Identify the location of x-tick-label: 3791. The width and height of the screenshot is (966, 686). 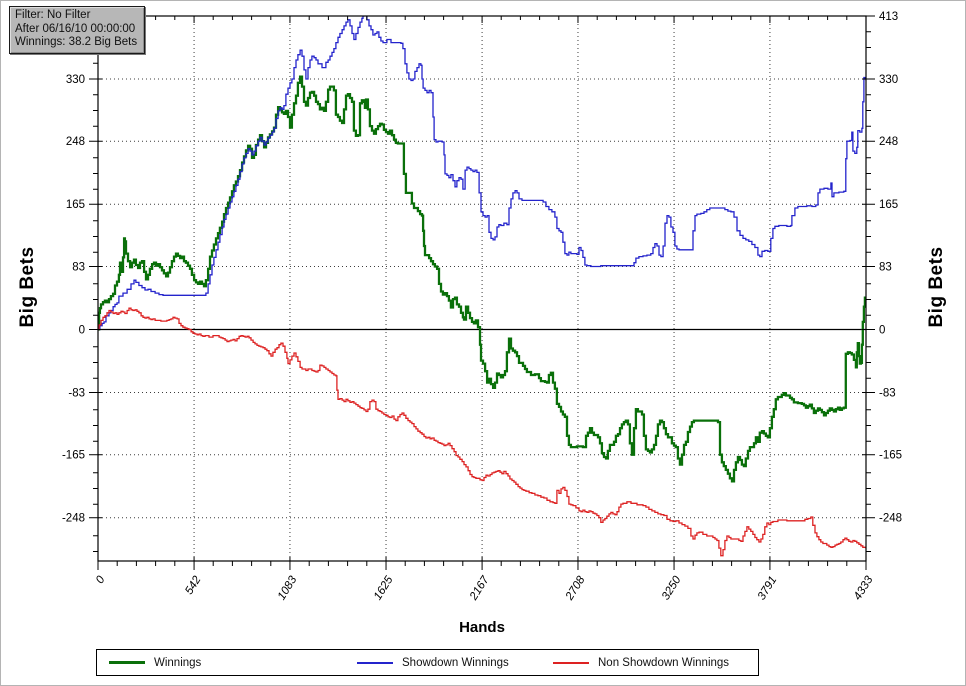
(768, 588).